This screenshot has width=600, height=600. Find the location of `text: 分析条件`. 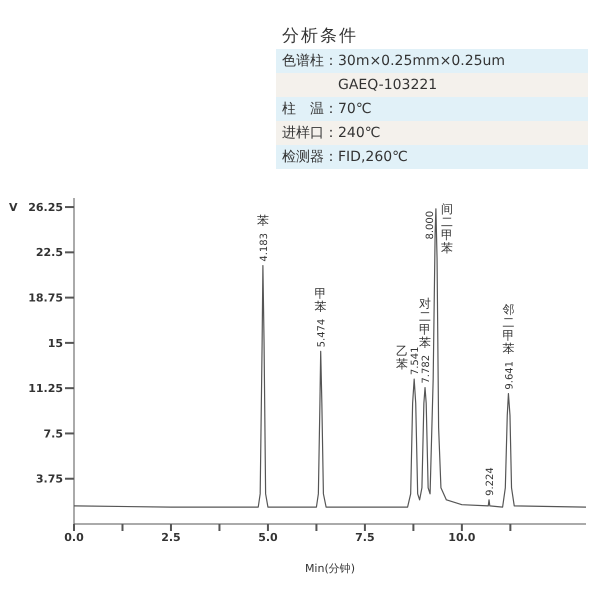

text: 分析条件 is located at coordinates (320, 36).